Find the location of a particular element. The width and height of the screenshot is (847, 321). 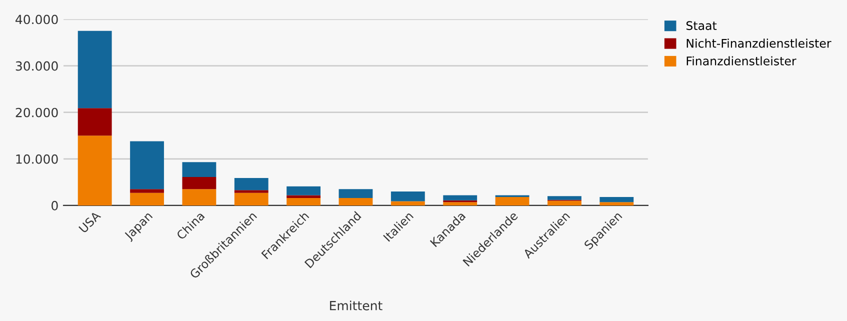

y-tick-label: 40.000 is located at coordinates (37, 19).